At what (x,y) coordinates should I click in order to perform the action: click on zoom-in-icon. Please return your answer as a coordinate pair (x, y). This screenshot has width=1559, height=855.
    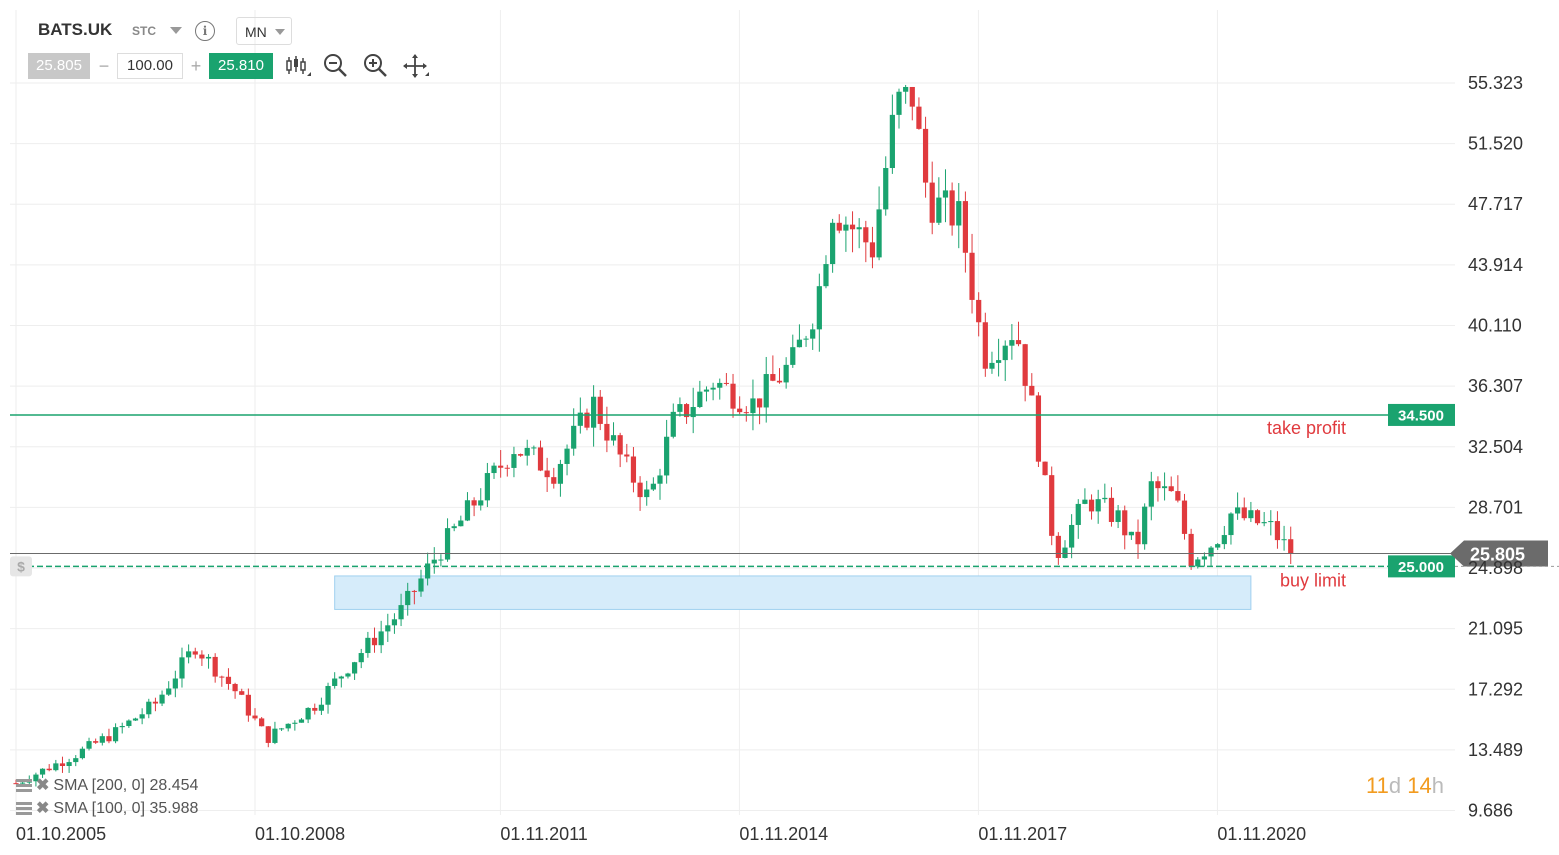
    Looking at the image, I should click on (376, 66).